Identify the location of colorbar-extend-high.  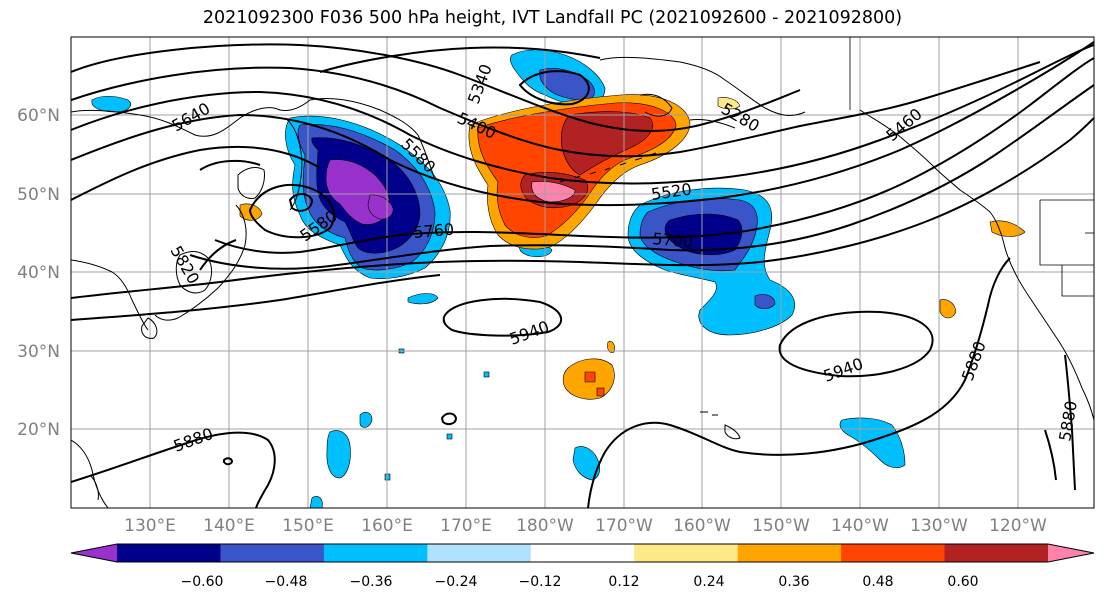
(1071, 553).